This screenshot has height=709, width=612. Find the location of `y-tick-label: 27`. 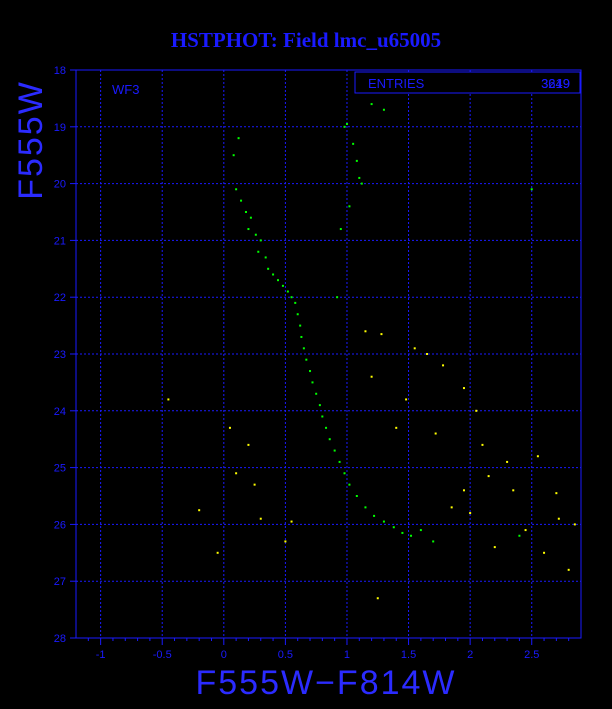

y-tick-label: 27 is located at coordinates (60, 582).